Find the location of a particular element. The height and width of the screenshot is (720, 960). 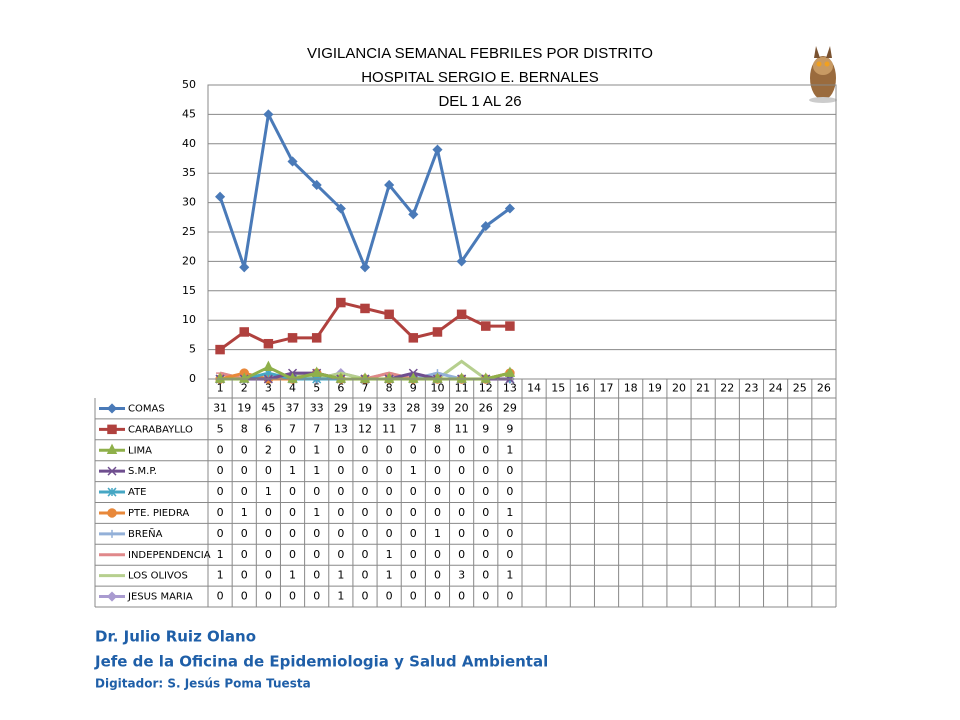

table-cell: 31 is located at coordinates (220, 407).